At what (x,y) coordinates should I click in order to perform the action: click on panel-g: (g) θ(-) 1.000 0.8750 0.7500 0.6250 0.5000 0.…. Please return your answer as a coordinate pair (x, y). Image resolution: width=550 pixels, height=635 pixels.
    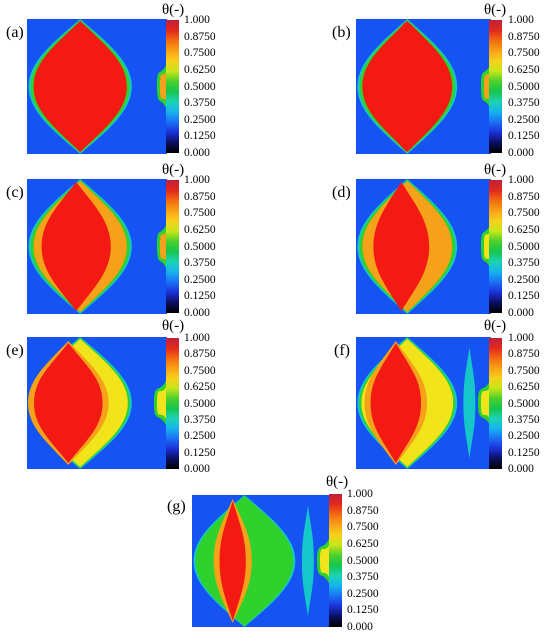
    Looking at the image, I should click on (275, 554).